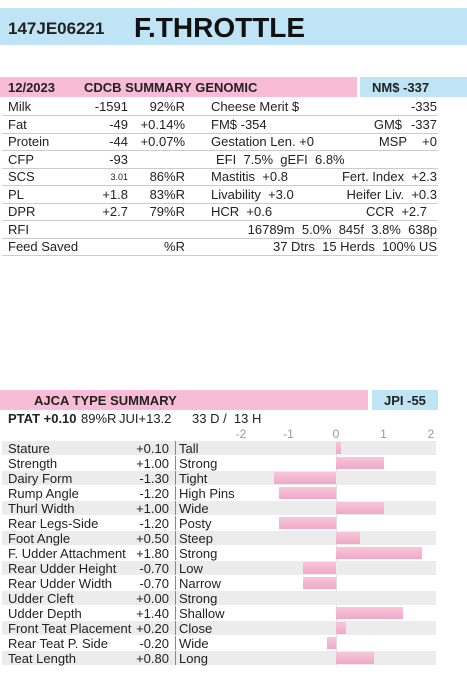 The image size is (467, 679). Describe the element at coordinates (202, 613) in the screenshot. I see `trait-descriptor: Shallow` at that location.